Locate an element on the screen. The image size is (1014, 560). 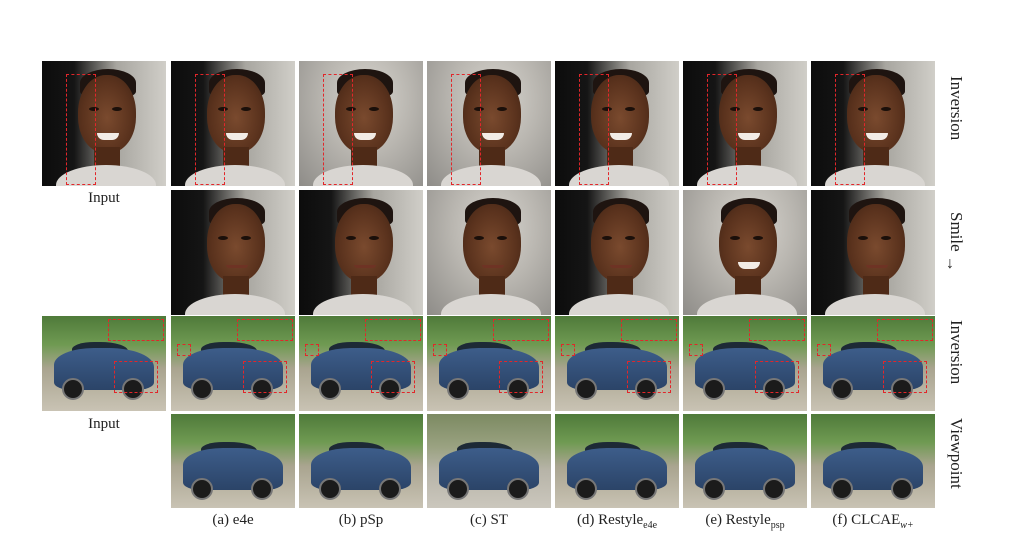
face-smile-restyle-psp is located at coordinates (745, 252).